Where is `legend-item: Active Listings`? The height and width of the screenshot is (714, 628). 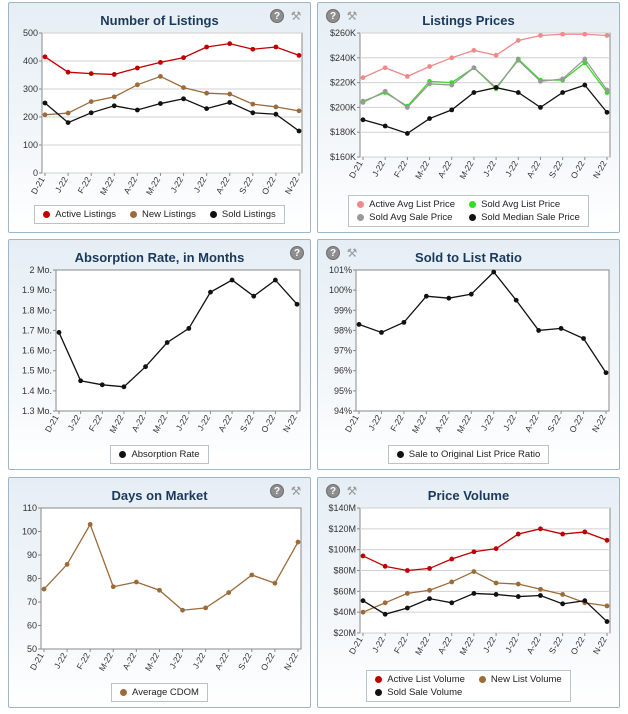 legend-item: Active Listings is located at coordinates (79, 214).